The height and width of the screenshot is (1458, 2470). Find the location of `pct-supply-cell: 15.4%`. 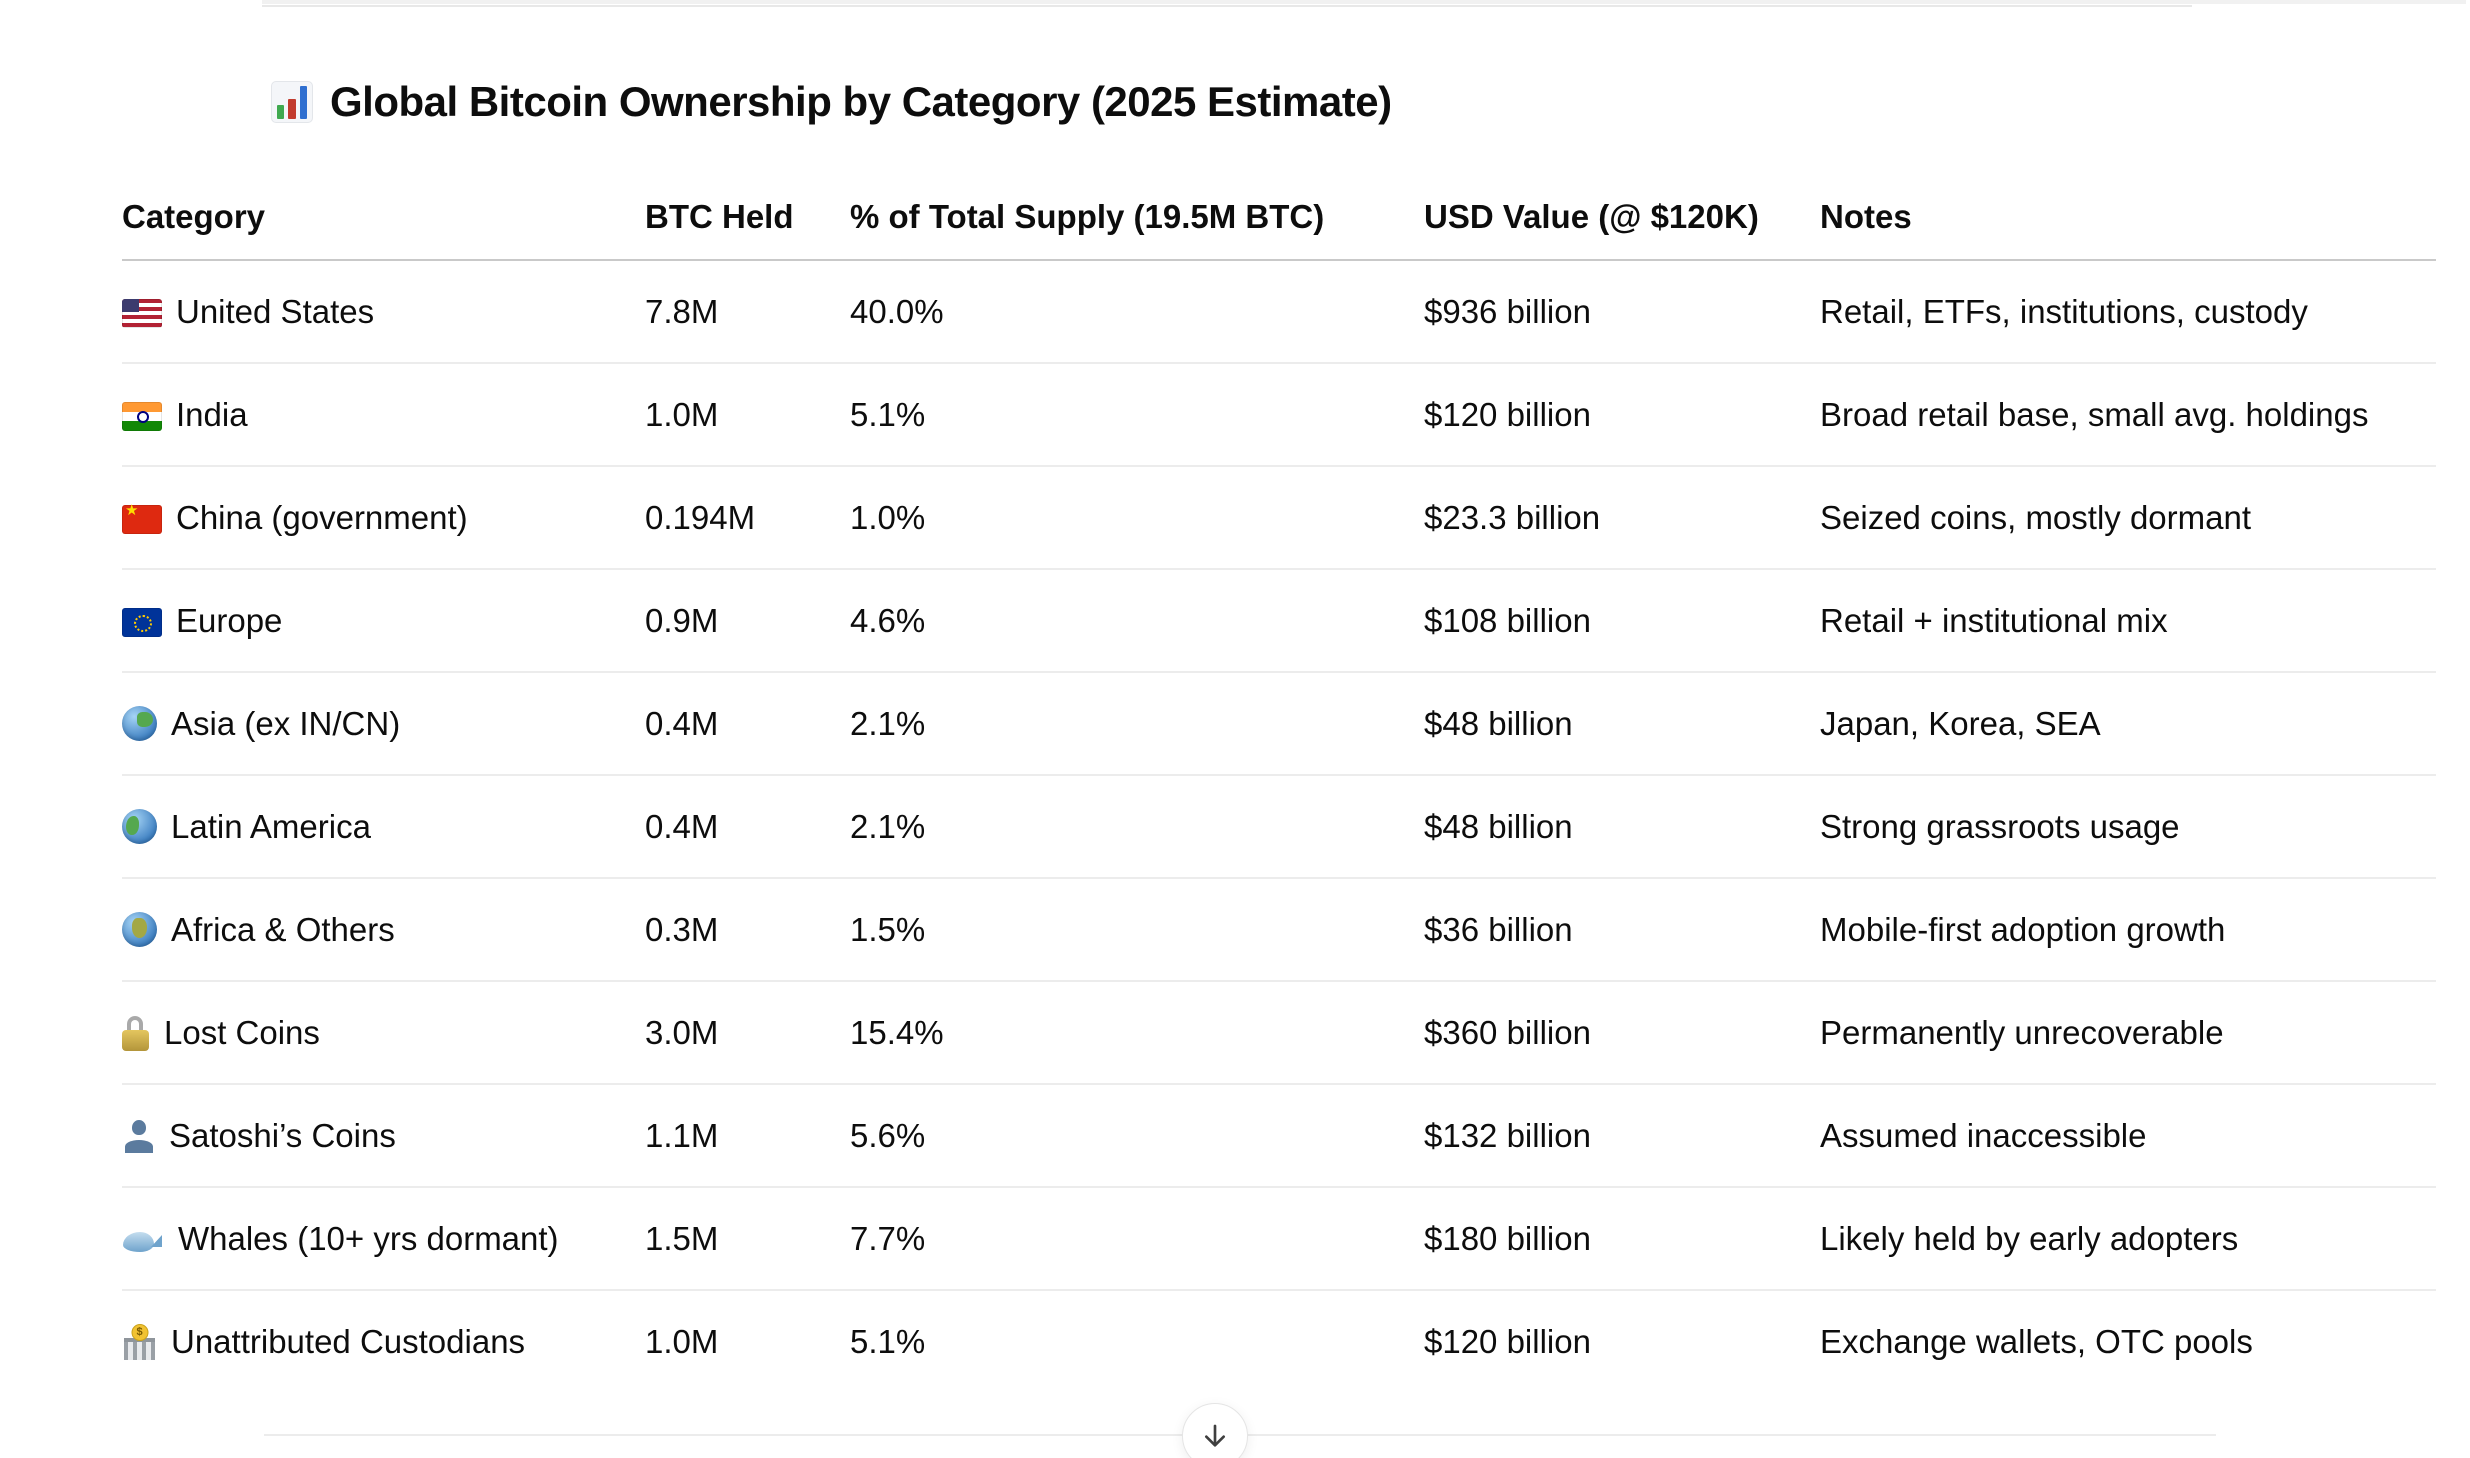

pct-supply-cell: 15.4% is located at coordinates (897, 1032).